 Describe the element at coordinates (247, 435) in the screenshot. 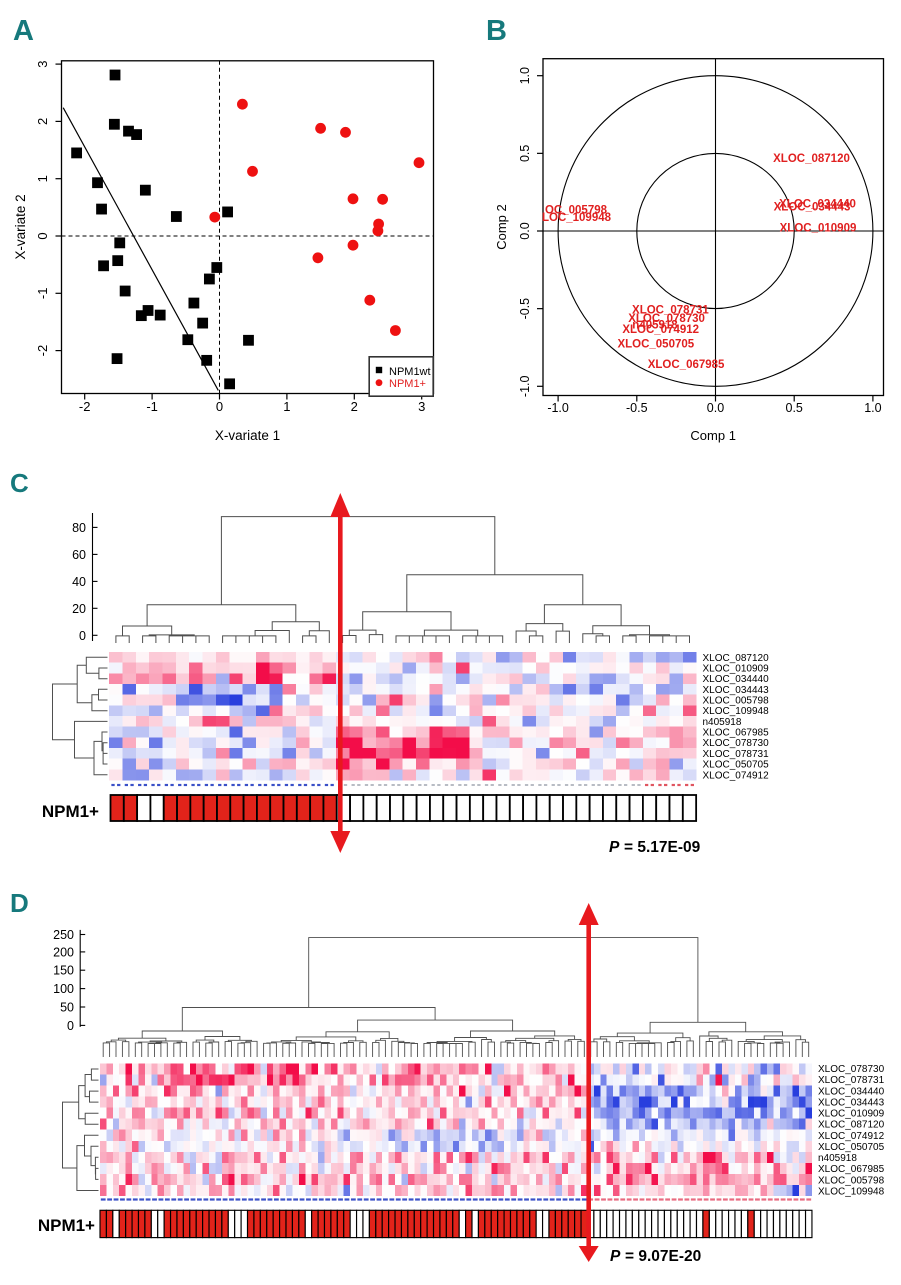

I see `svg-text: X-variate 1` at that location.